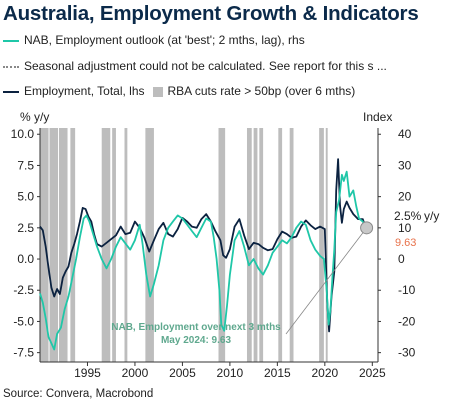  I want to click on legend-swatch-employment, so click(11, 91).